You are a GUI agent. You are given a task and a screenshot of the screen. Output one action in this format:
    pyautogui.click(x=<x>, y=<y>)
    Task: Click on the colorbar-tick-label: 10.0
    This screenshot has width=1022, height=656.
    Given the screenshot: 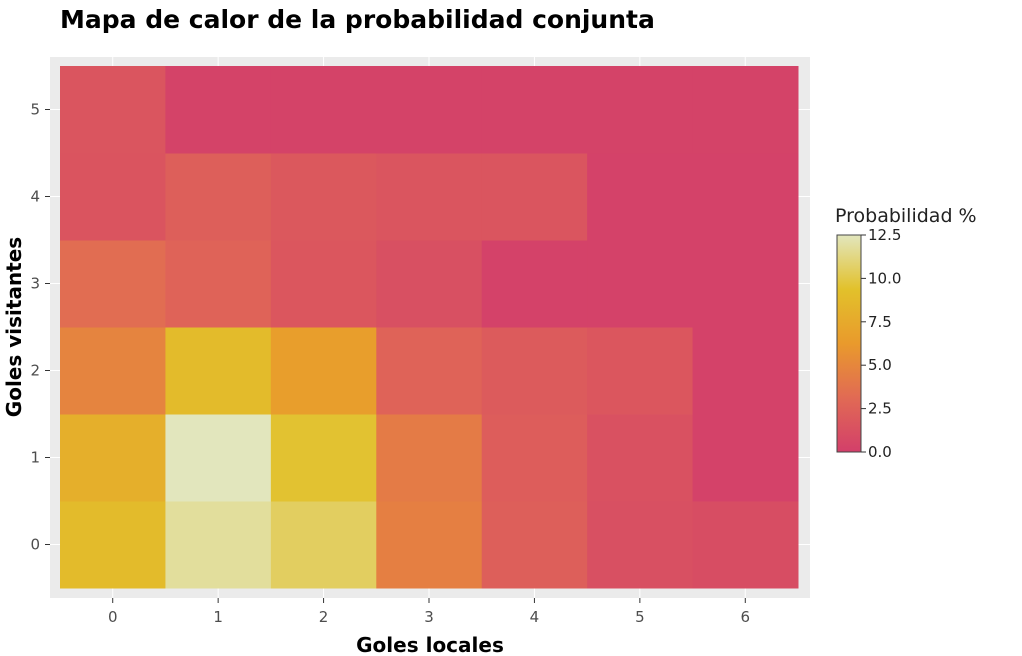 What is the action you would take?
    pyautogui.click(x=884, y=278)
    